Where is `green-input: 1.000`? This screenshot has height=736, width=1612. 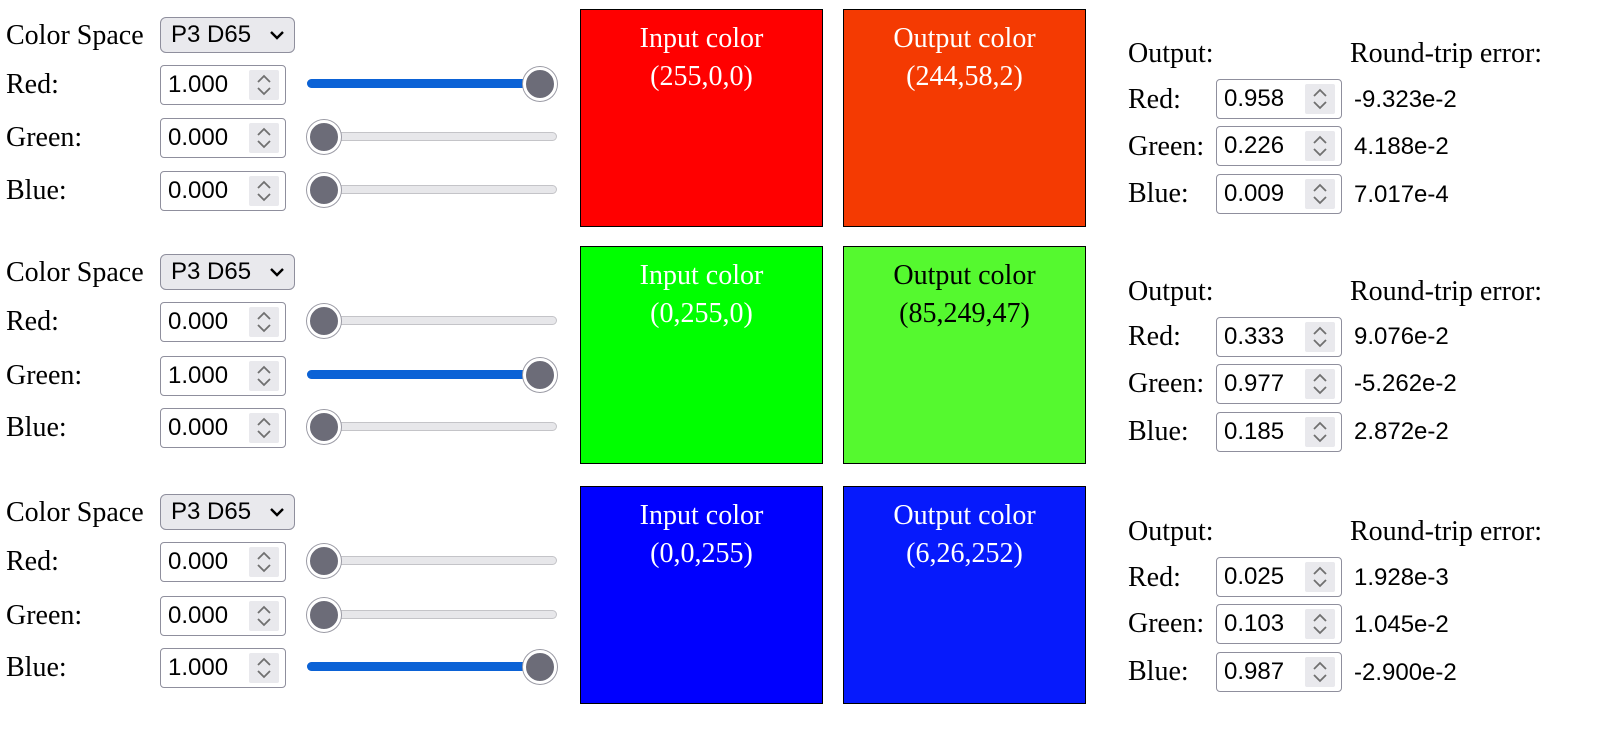 green-input: 1.000 is located at coordinates (223, 376).